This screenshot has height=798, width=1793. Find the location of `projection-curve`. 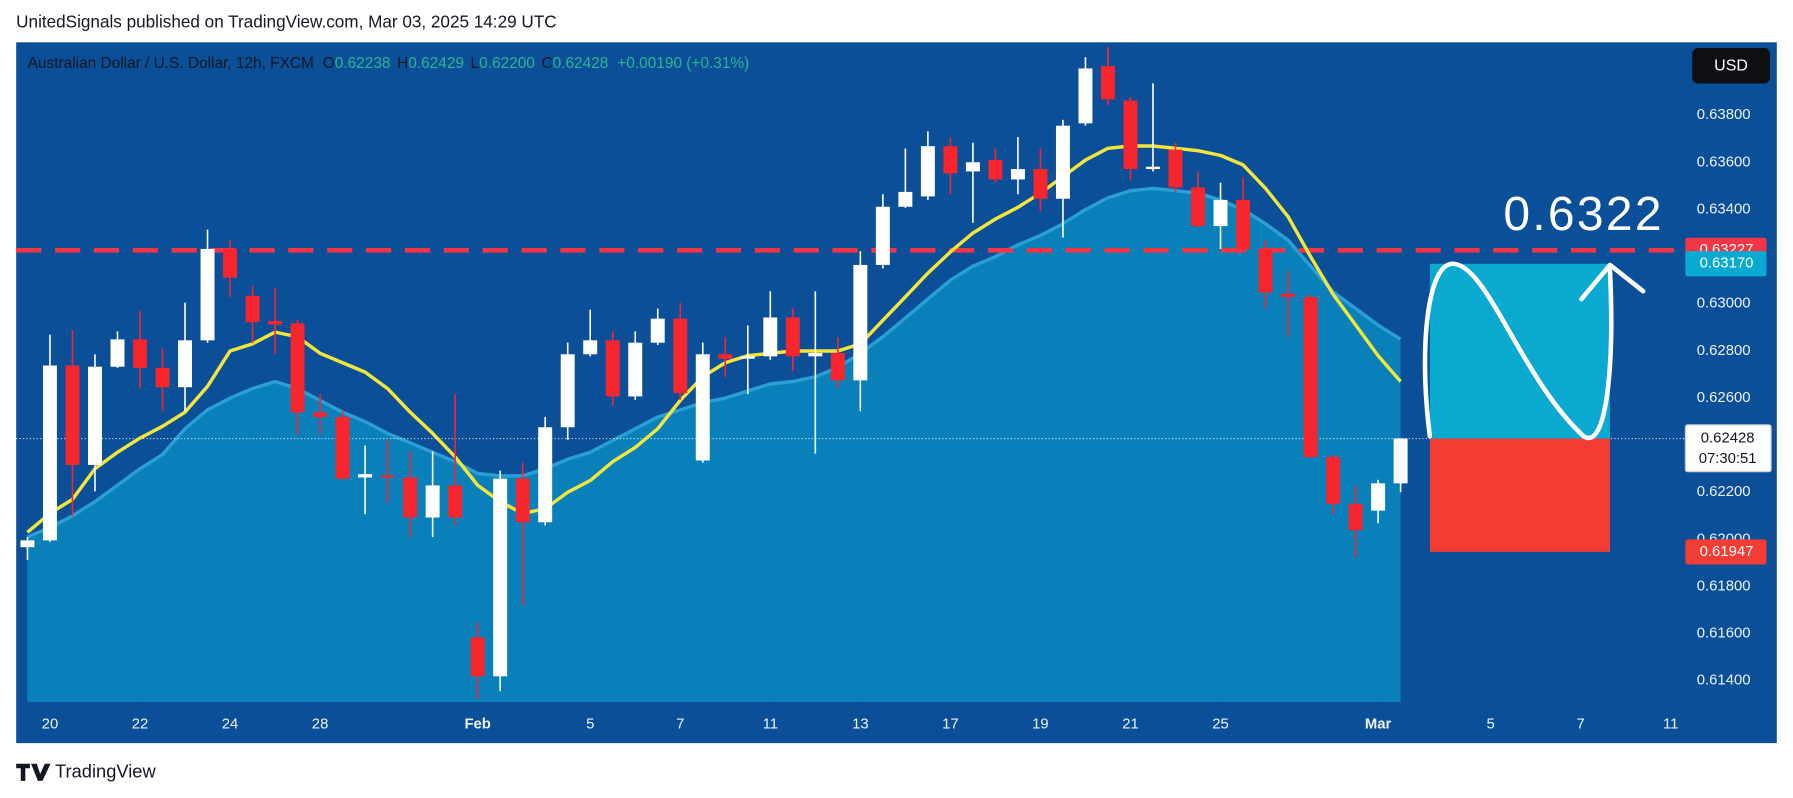

projection-curve is located at coordinates (1518, 351).